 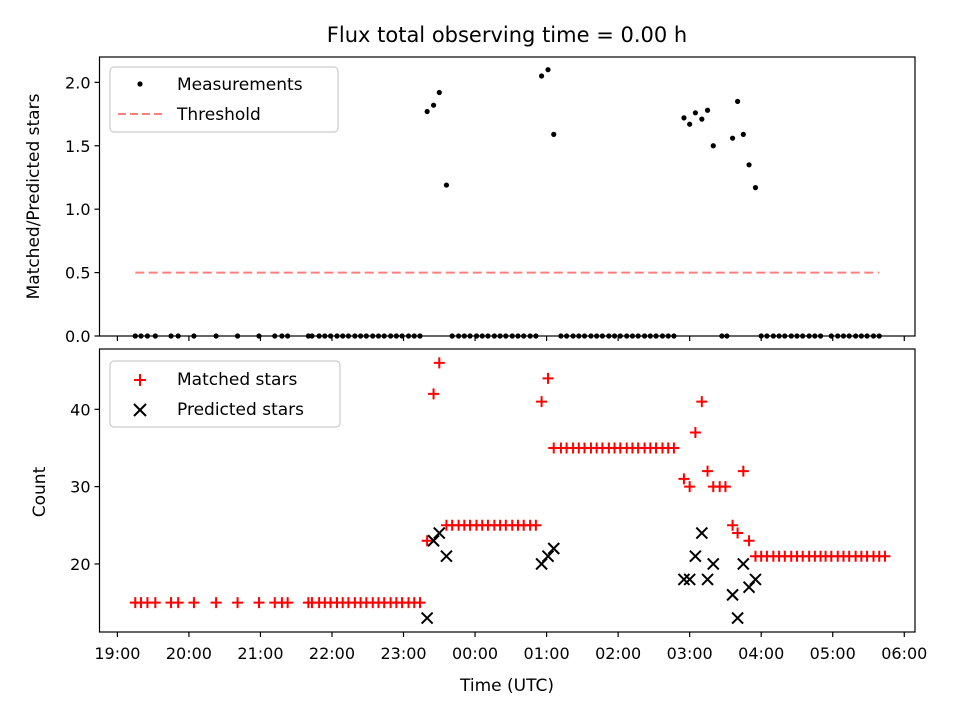 I want to click on top-y-axis-label: Matched/Predicted stars, so click(x=34, y=196).